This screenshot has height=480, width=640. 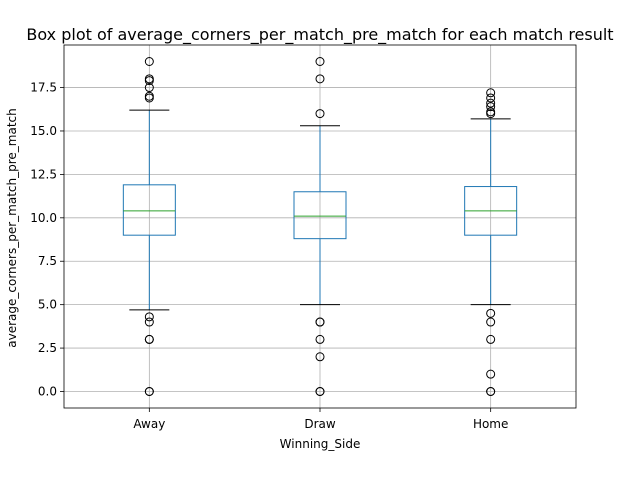 I want to click on x-axis-label: Winning_Side, so click(x=320, y=444).